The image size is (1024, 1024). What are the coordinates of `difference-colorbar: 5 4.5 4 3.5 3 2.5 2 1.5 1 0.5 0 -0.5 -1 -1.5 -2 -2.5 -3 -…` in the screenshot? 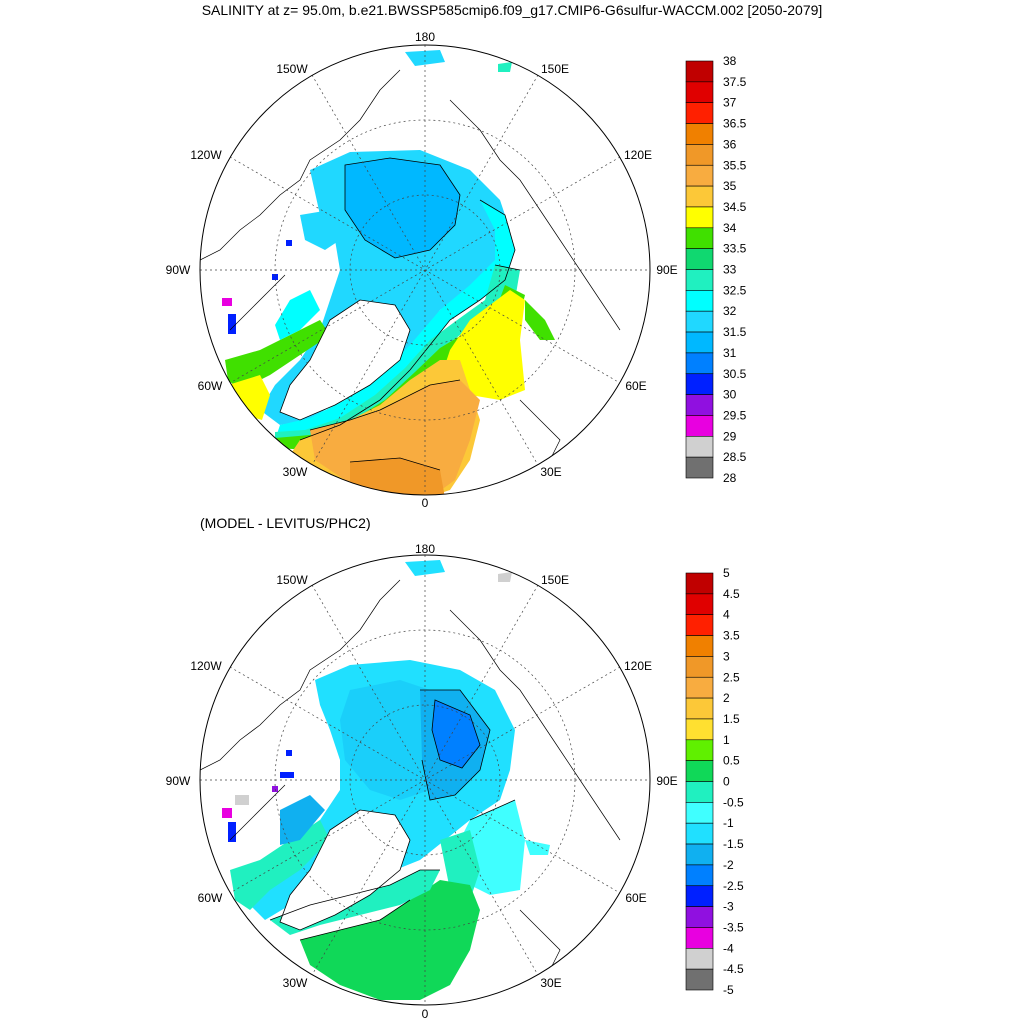 It's located at (714, 781).